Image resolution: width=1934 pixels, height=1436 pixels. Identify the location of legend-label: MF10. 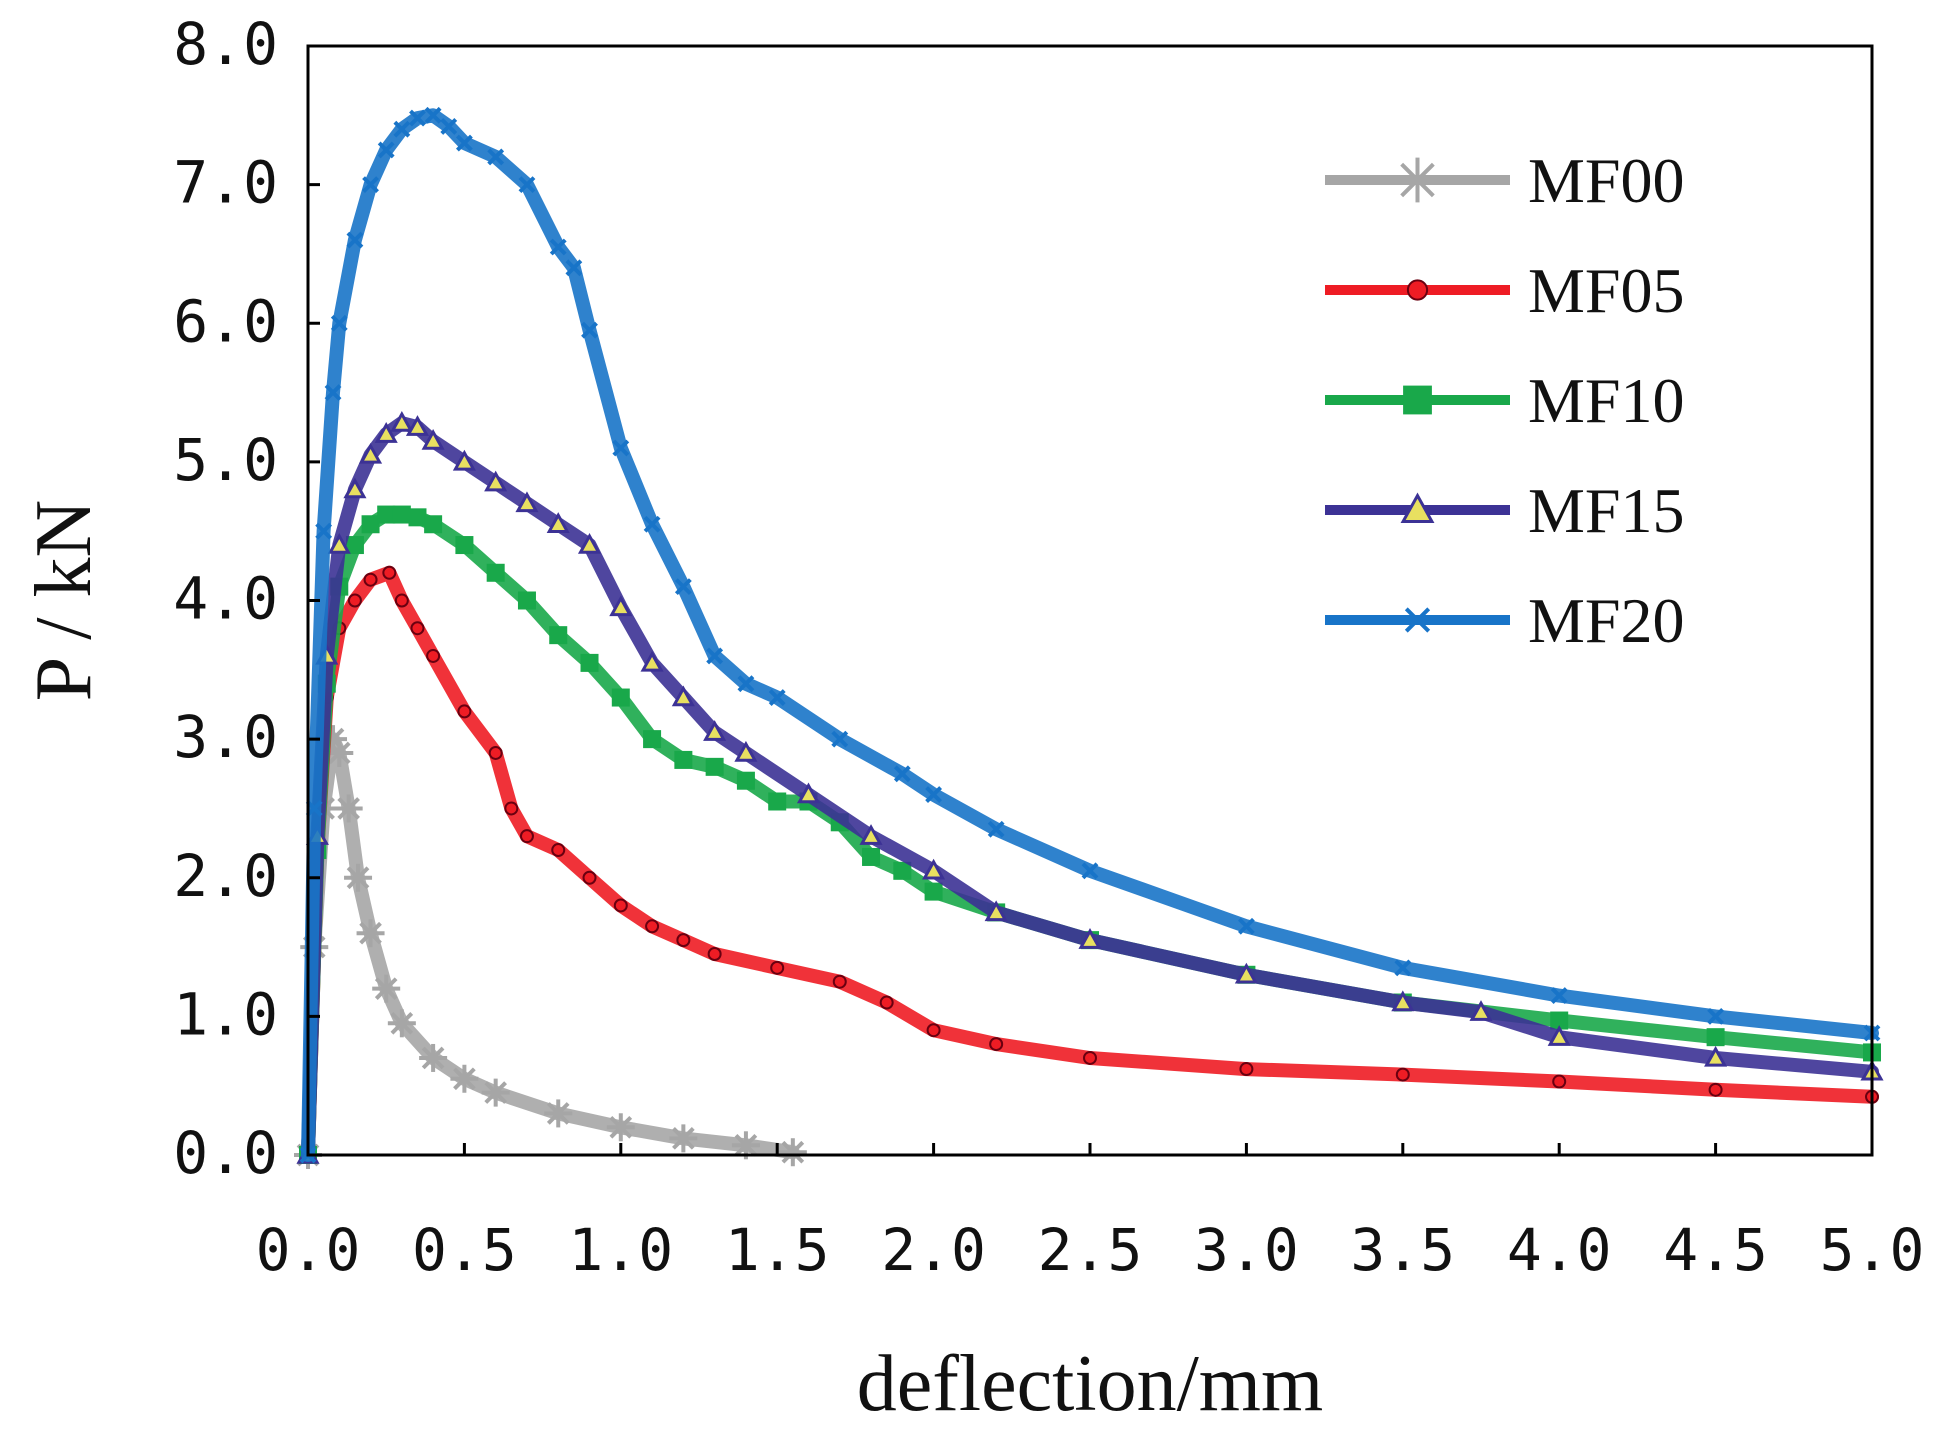
(1606, 400).